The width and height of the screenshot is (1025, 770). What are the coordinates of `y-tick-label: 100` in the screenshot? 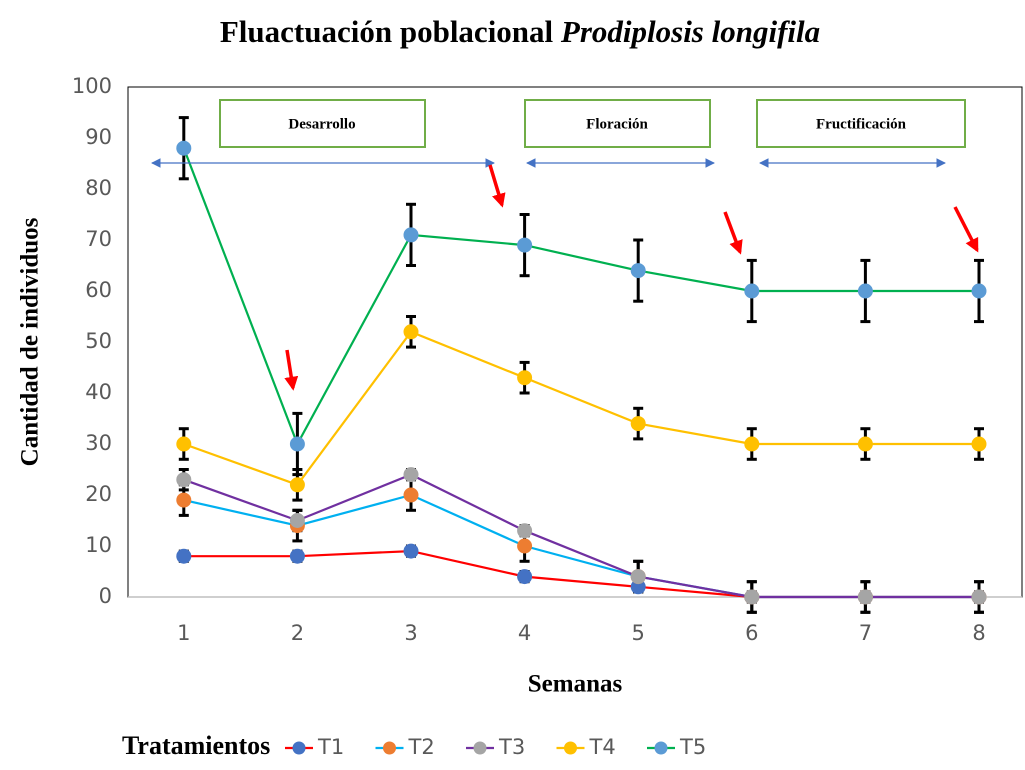 It's located at (92, 86).